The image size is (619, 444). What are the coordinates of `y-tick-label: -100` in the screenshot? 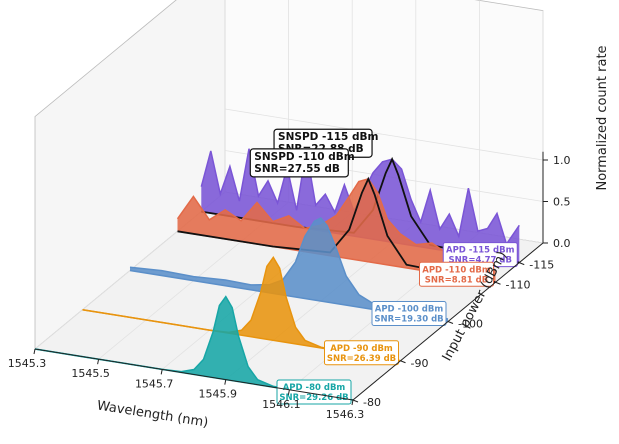 It's located at (470, 324).